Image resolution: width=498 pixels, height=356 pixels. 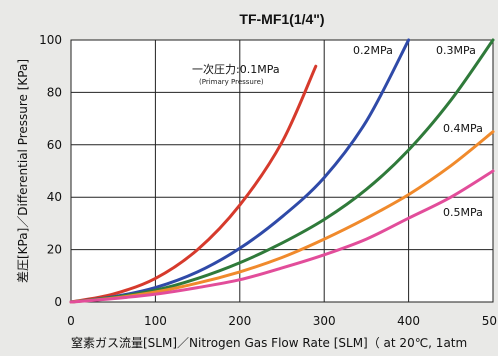 What do you see at coordinates (54, 92) in the screenshot?
I see `y-tick-label: 80` at bounding box center [54, 92].